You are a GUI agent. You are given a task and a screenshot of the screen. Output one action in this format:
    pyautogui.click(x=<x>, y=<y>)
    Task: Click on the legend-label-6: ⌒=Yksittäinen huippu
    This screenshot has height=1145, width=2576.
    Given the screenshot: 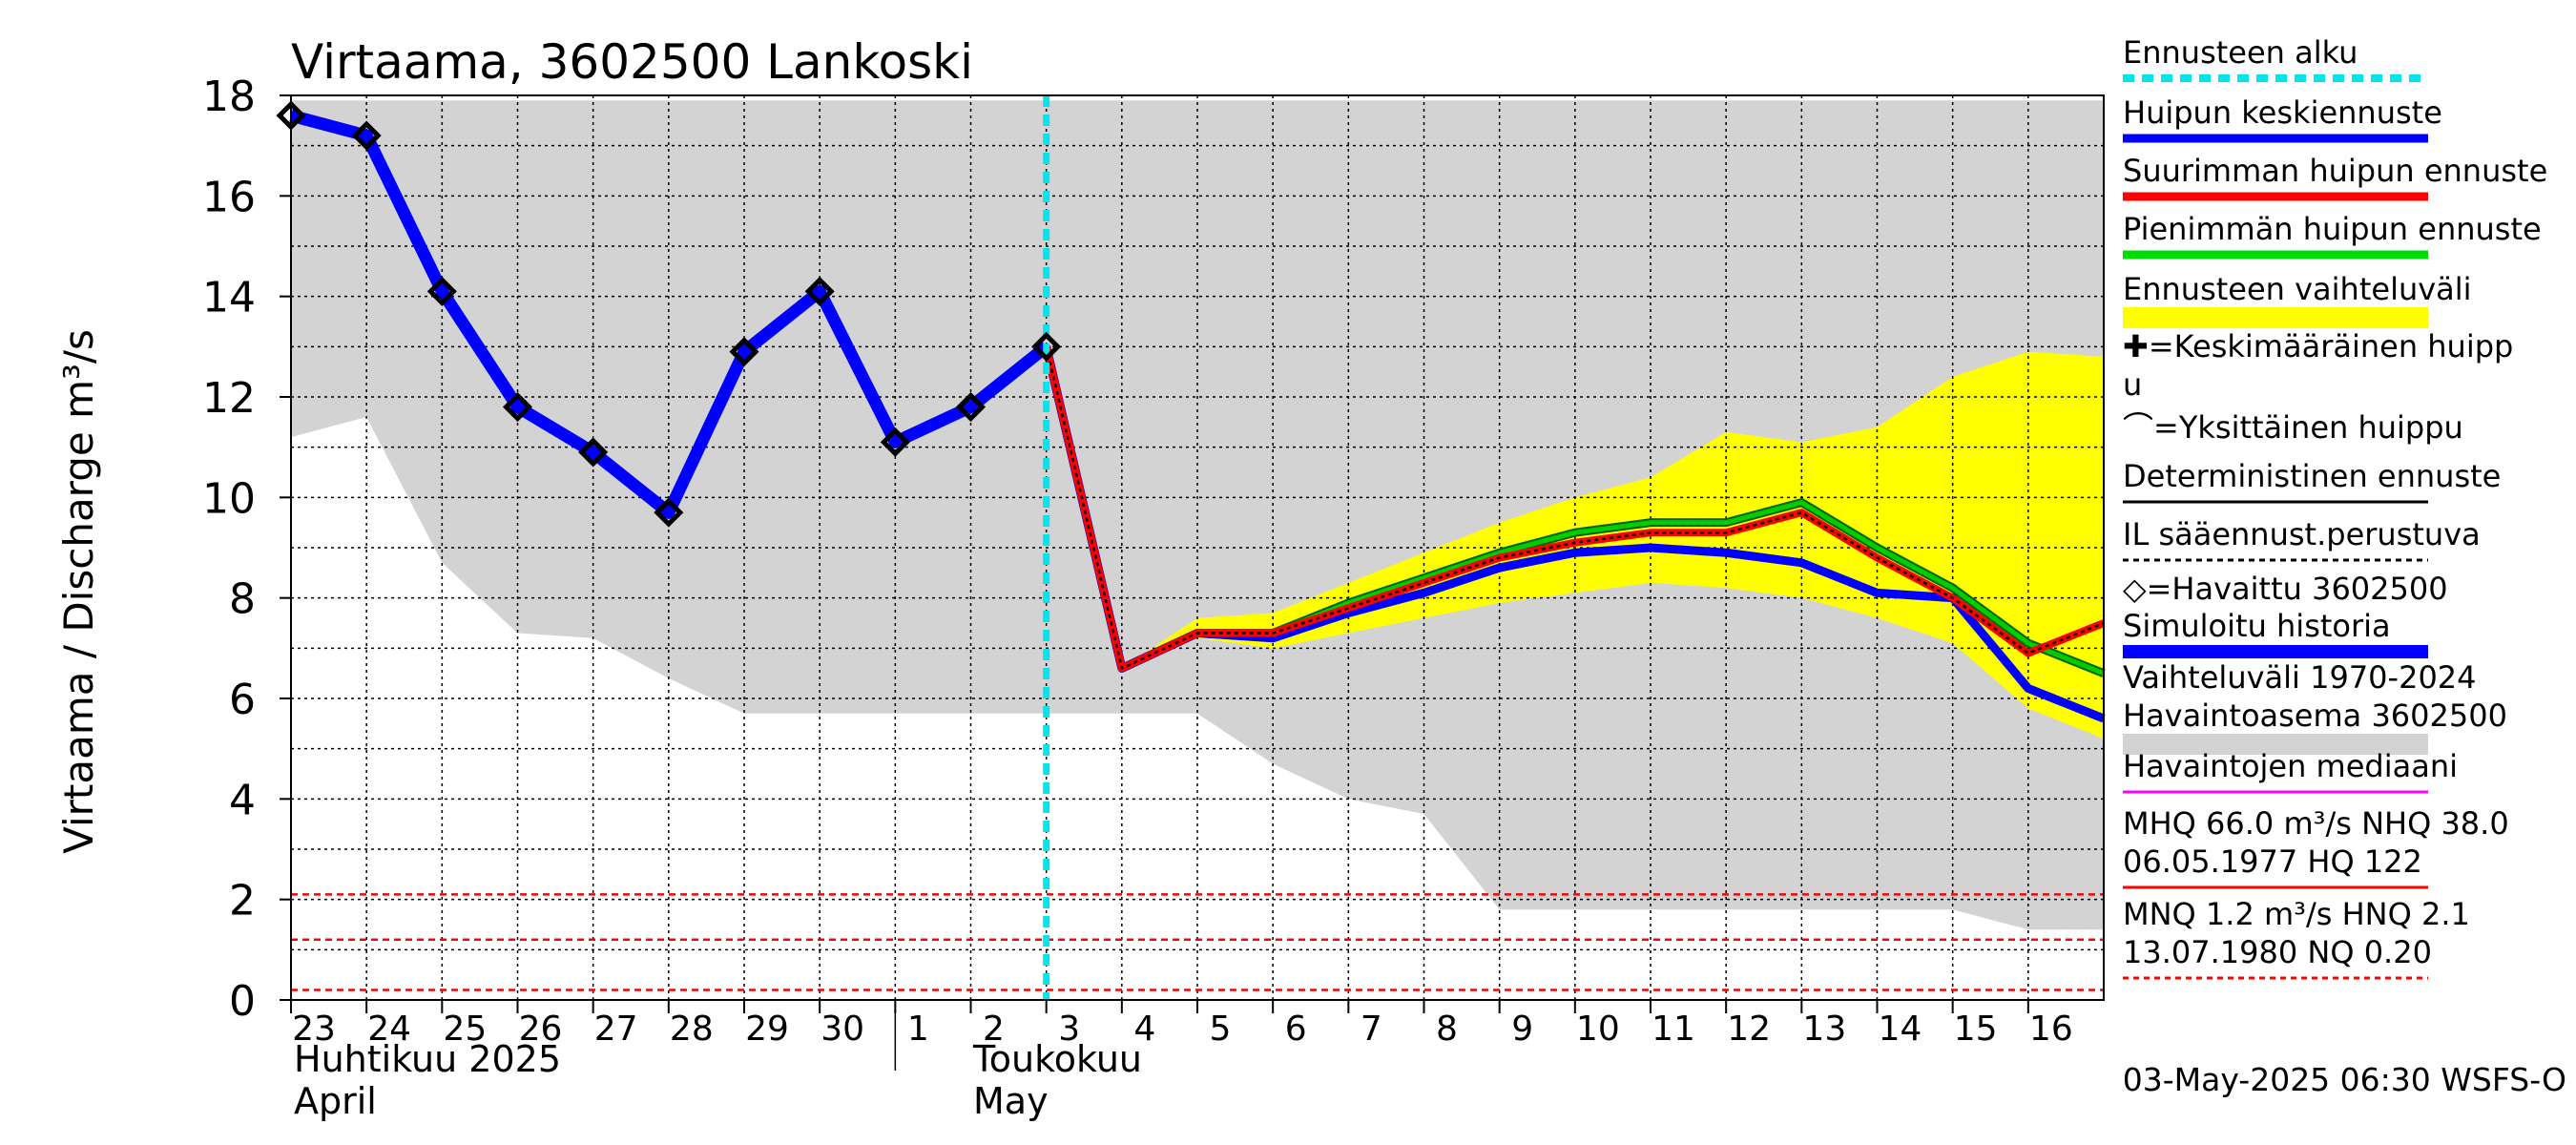 What is the action you would take?
    pyautogui.click(x=2293, y=428)
    